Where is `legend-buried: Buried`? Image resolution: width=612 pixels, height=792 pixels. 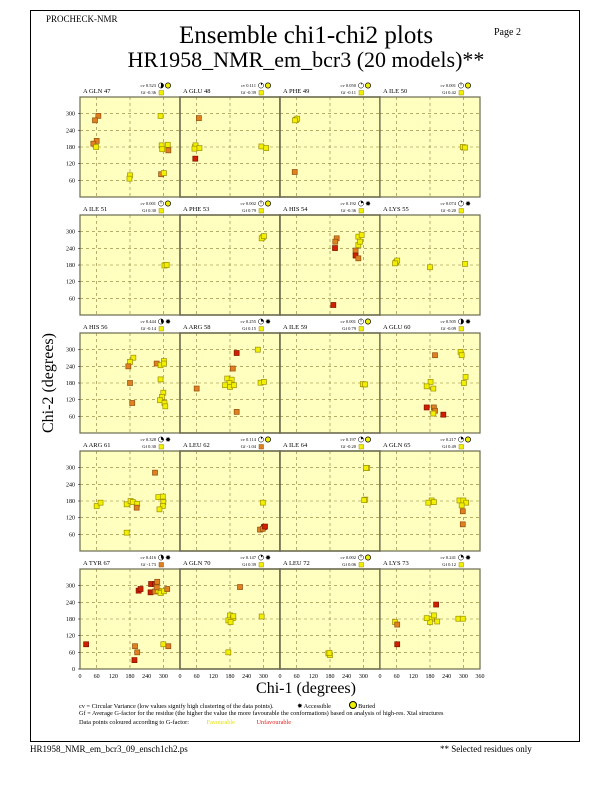 legend-buried: Buried is located at coordinates (367, 706).